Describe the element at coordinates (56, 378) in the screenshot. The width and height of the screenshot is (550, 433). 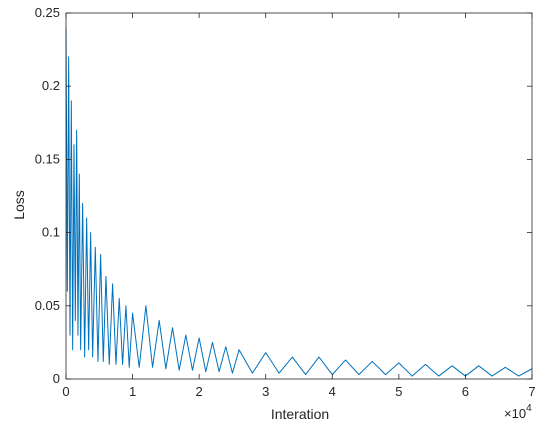
I see `y-tick-label: 0` at that location.